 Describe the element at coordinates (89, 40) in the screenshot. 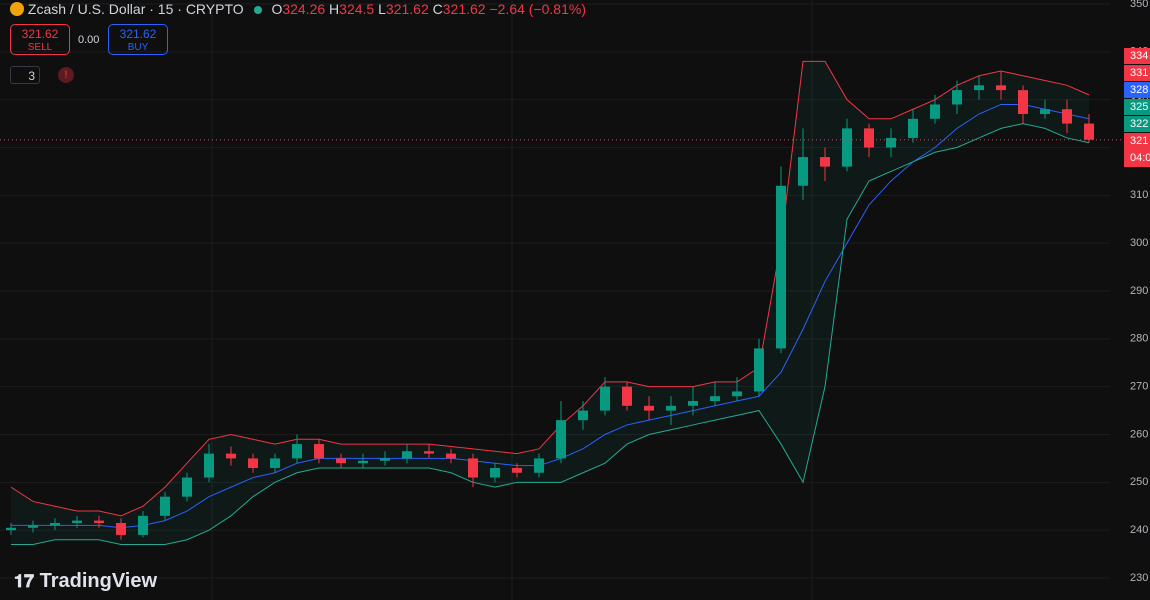

I see `spread: 0.00` at that location.